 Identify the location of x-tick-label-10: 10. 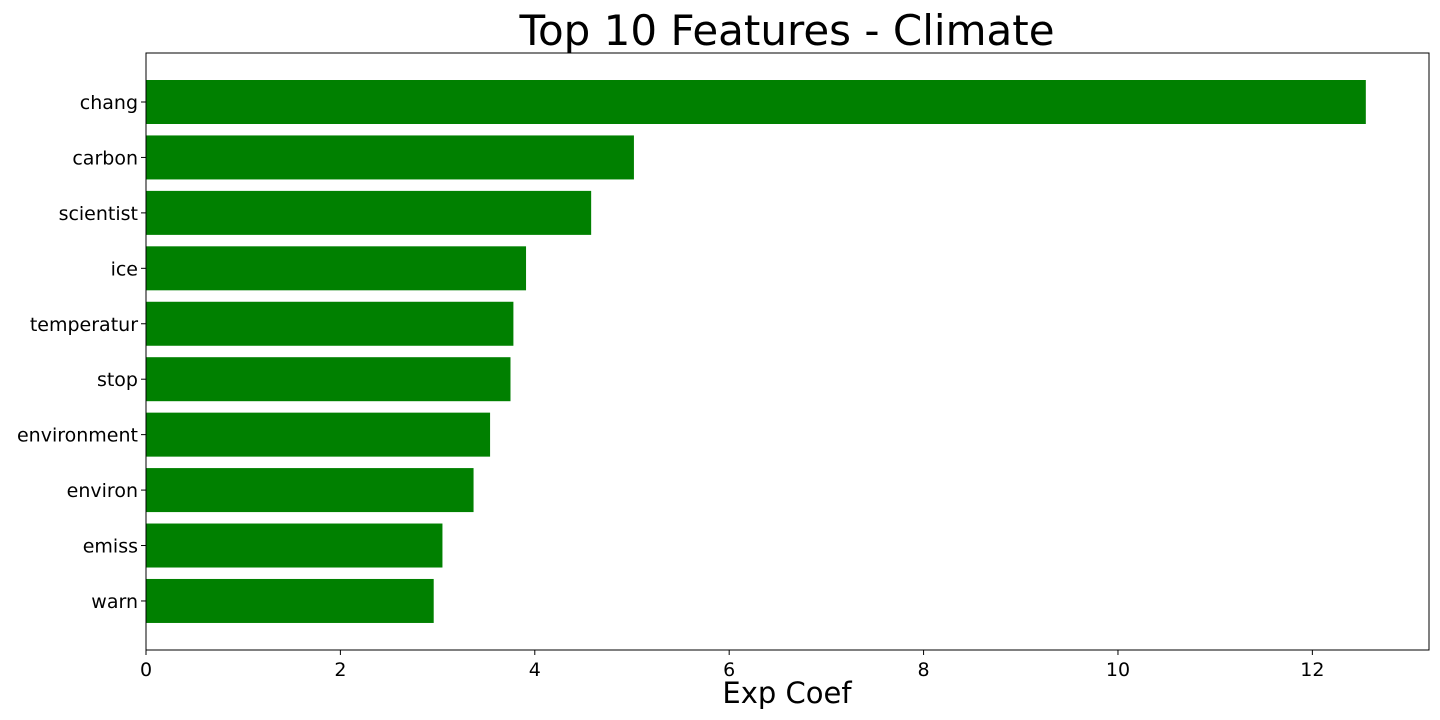
(1118, 670).